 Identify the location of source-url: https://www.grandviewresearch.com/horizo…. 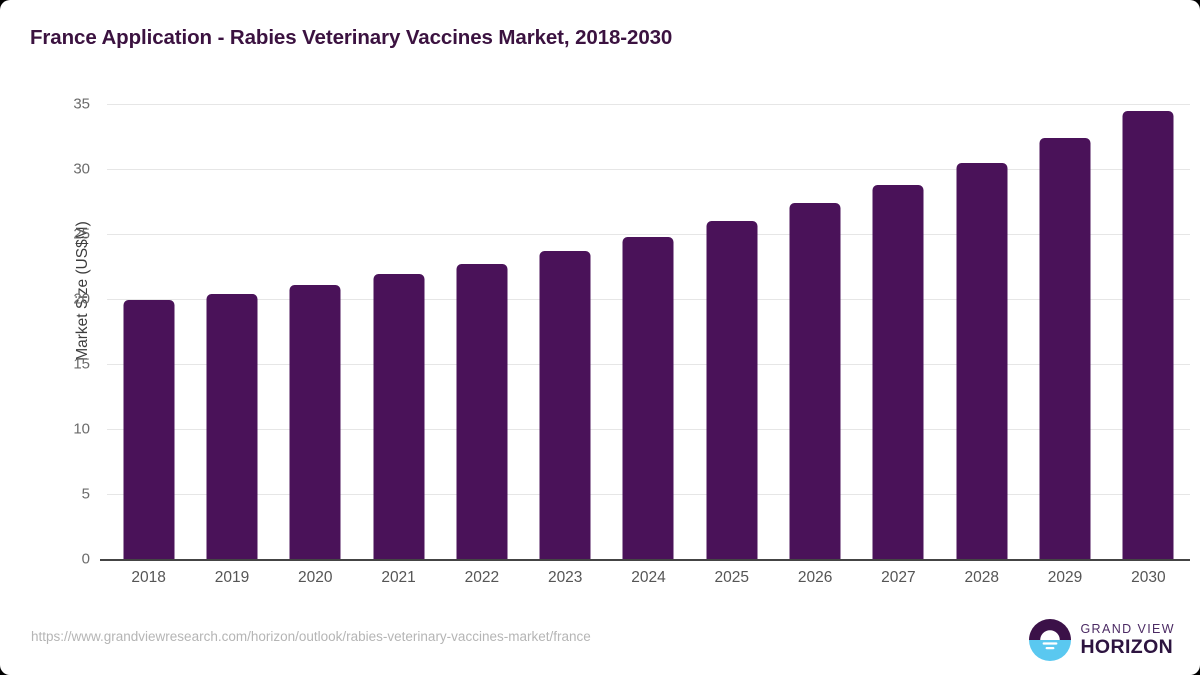
(311, 636).